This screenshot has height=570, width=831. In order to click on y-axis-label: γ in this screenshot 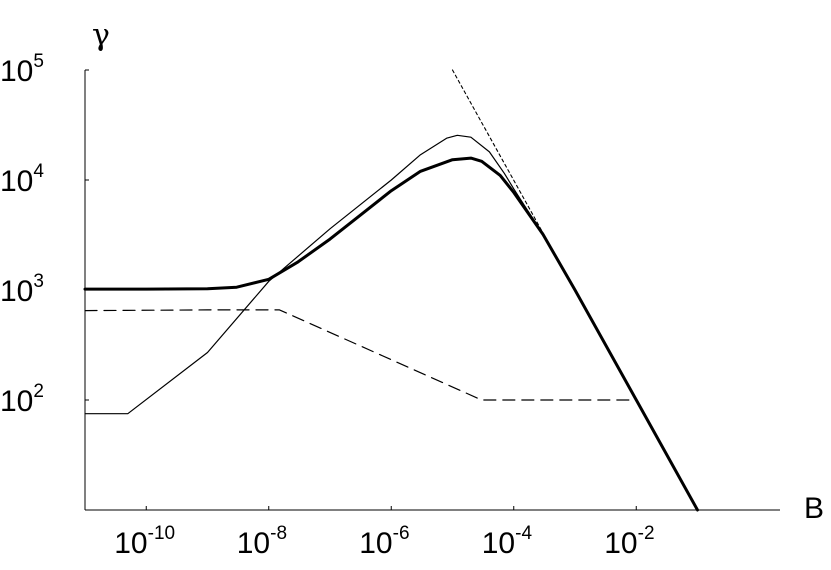, I will do `click(101, 35)`.